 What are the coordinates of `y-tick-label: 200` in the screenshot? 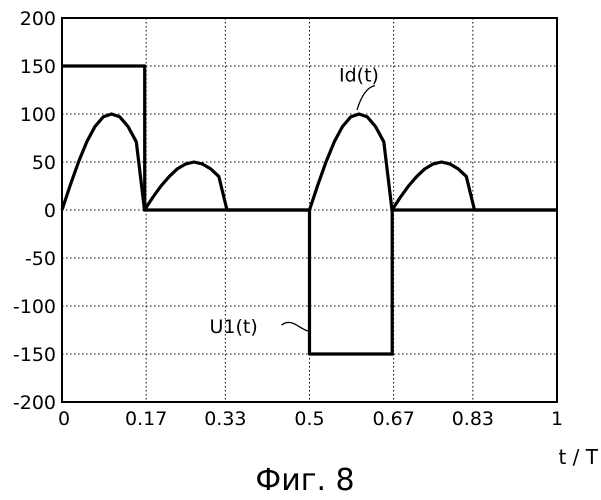 It's located at (38, 19).